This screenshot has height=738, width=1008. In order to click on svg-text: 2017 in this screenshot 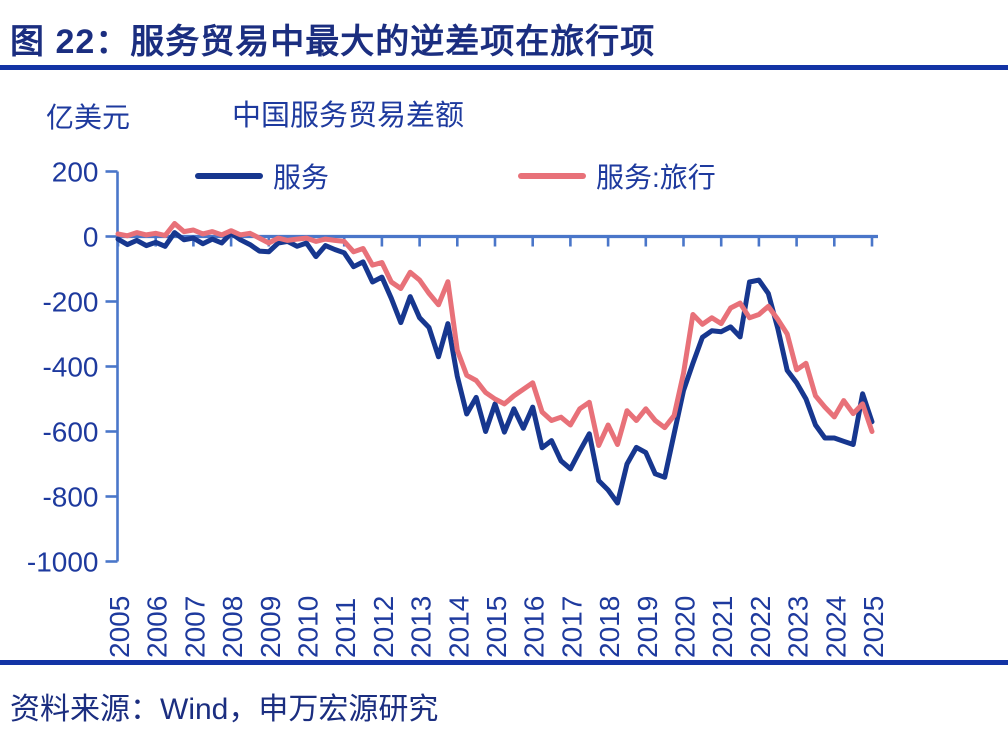, I will do `click(571, 627)`.